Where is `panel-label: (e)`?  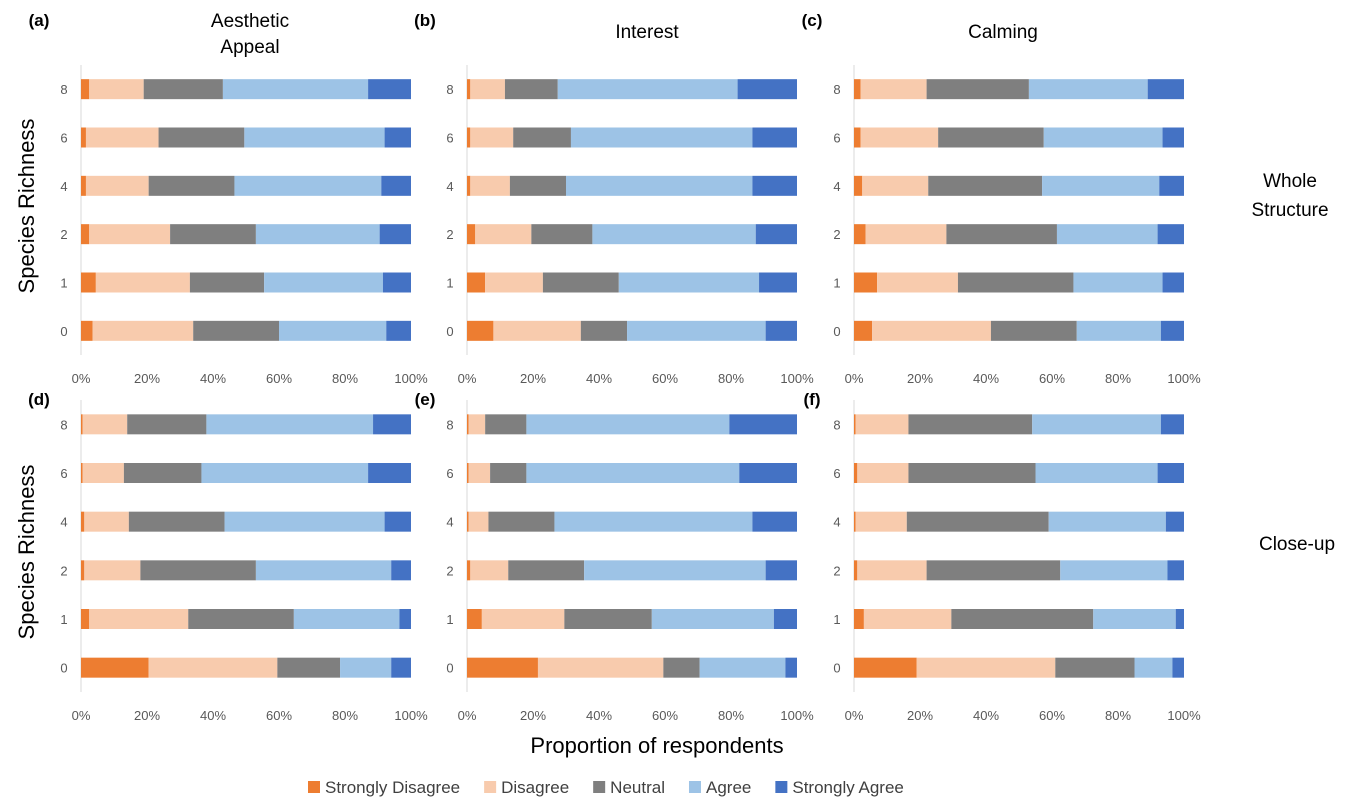 panel-label: (e) is located at coordinates (425, 399).